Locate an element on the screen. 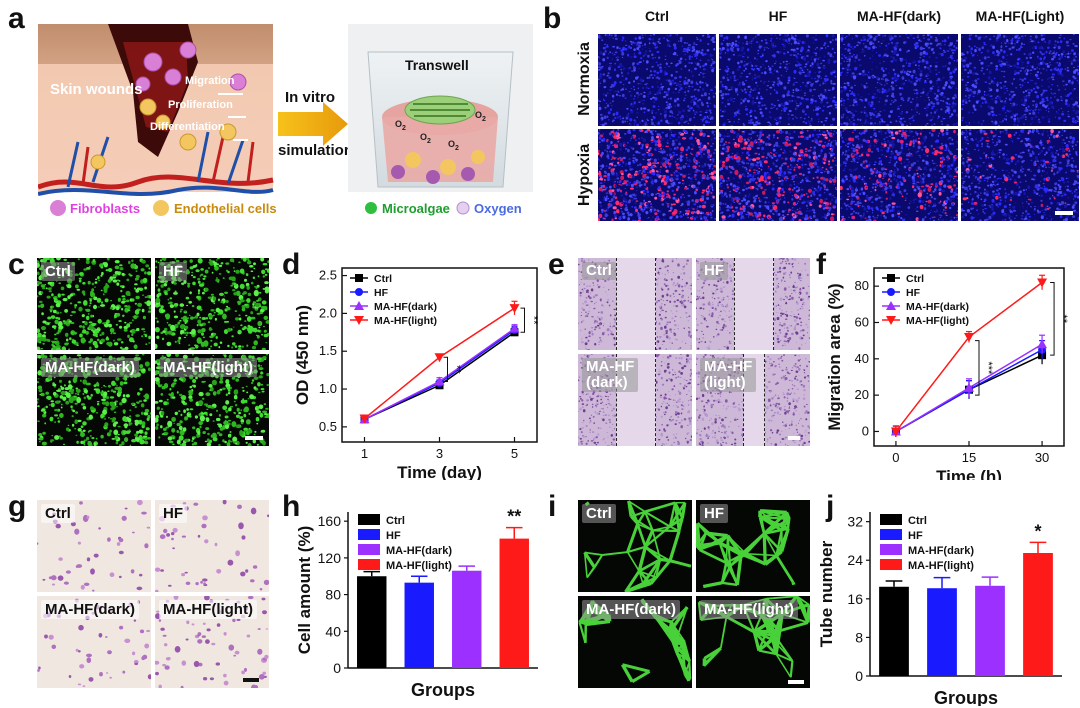 The width and height of the screenshot is (1080, 708). c-image-3: MA-HF(light) is located at coordinates (212, 400).